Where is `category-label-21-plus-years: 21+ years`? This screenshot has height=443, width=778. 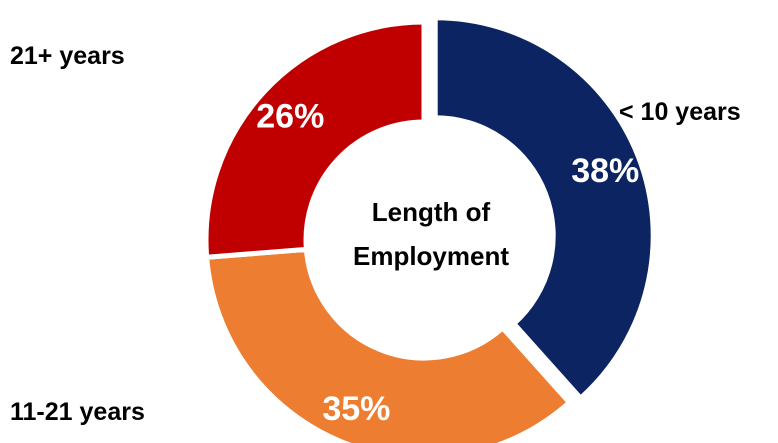
category-label-21-plus-years: 21+ years is located at coordinates (67, 56).